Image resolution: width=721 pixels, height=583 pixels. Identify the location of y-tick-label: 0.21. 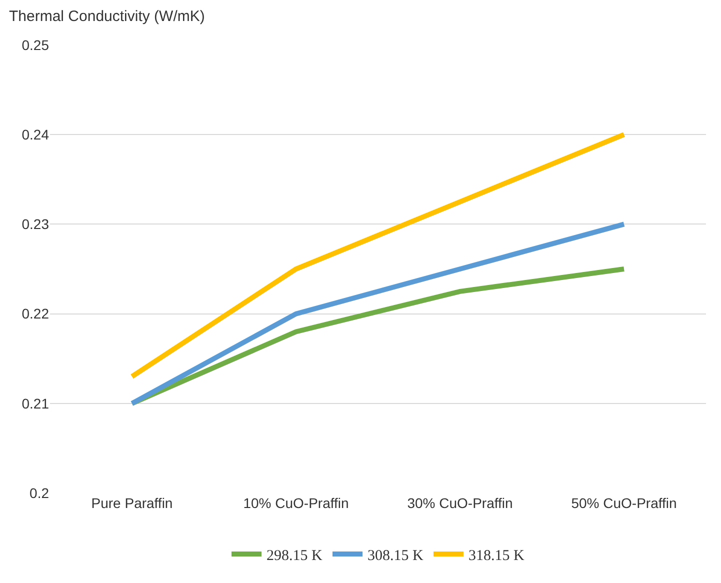
(36, 403).